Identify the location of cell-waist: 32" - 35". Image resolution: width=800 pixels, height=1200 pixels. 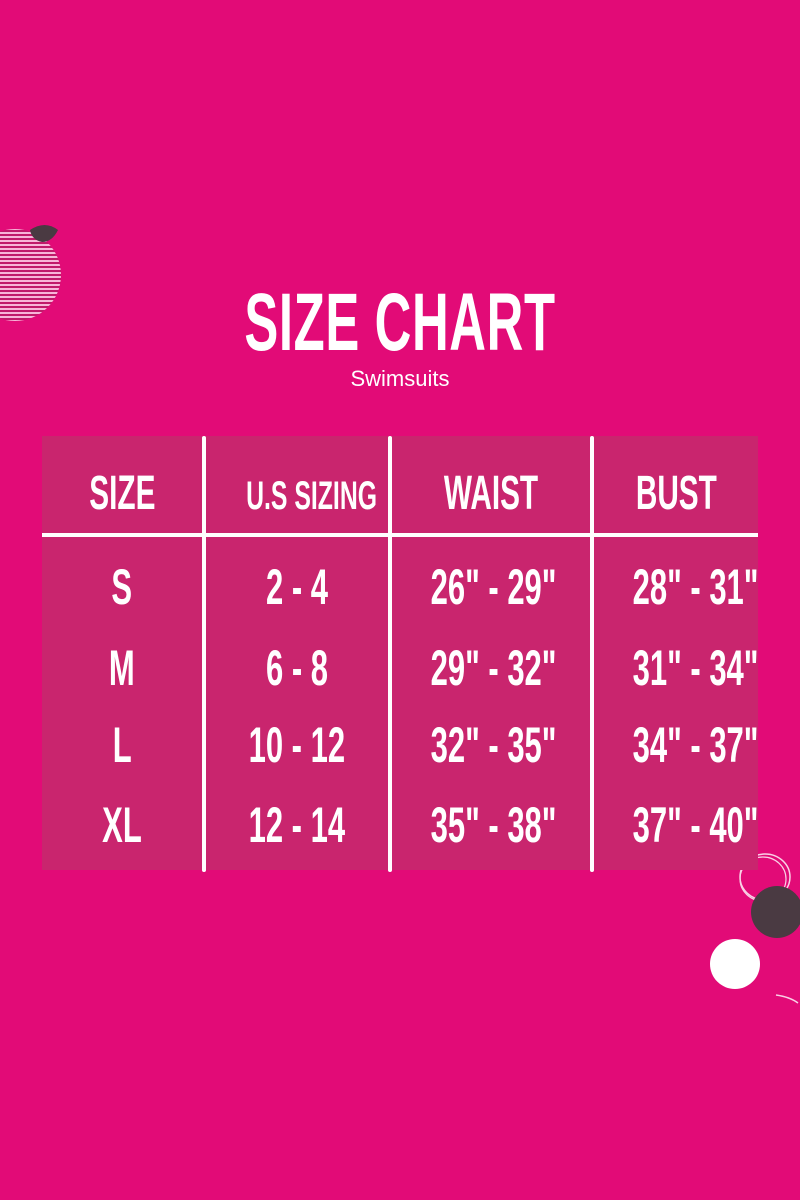
(493, 745).